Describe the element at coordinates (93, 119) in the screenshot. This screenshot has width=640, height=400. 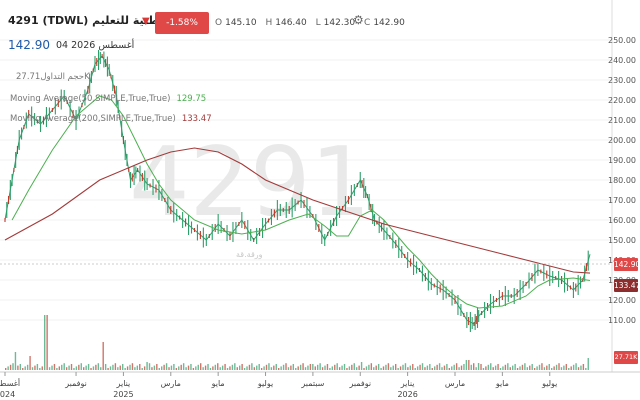
I see `ma200-label: Moving Average(200,SIMPLE,True,True)` at that location.